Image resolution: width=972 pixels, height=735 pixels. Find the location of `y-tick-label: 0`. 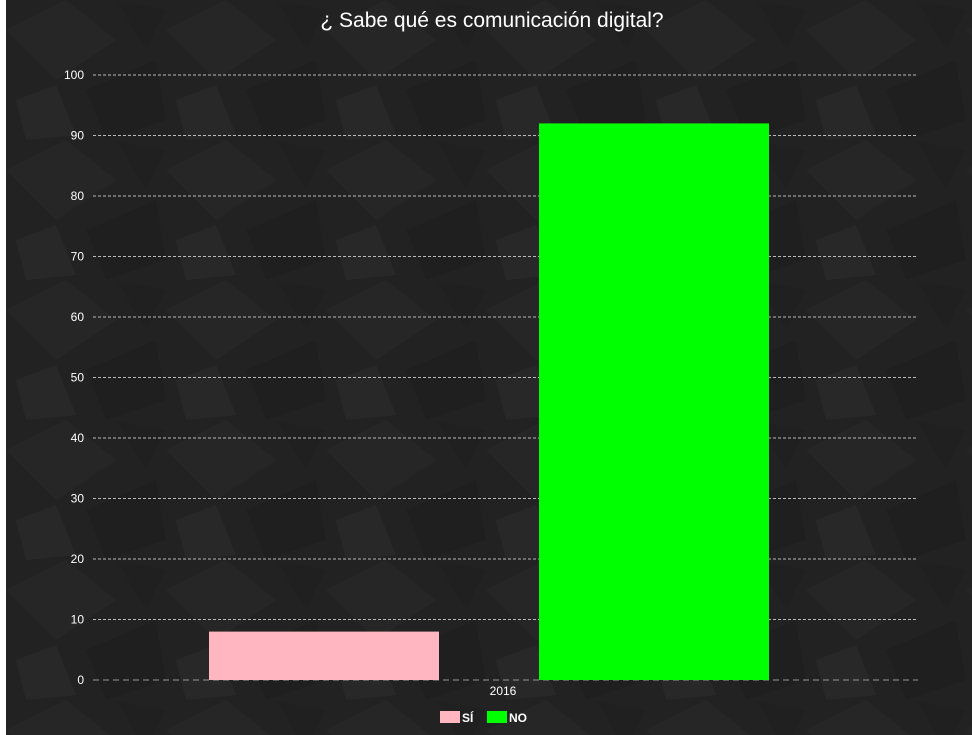

y-tick-label: 0 is located at coordinates (80, 680).